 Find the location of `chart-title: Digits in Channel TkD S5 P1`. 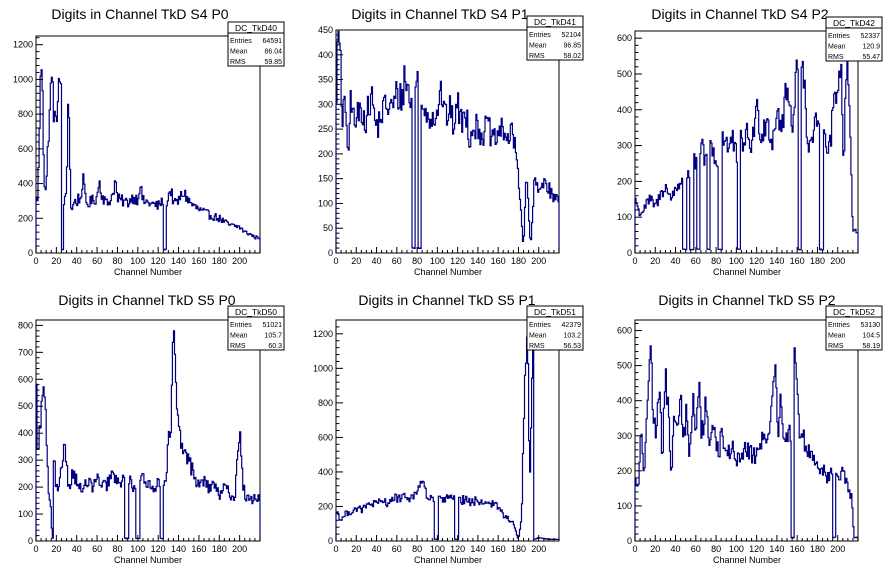

chart-title: Digits in Channel TkD S5 P1 is located at coordinates (446, 300).